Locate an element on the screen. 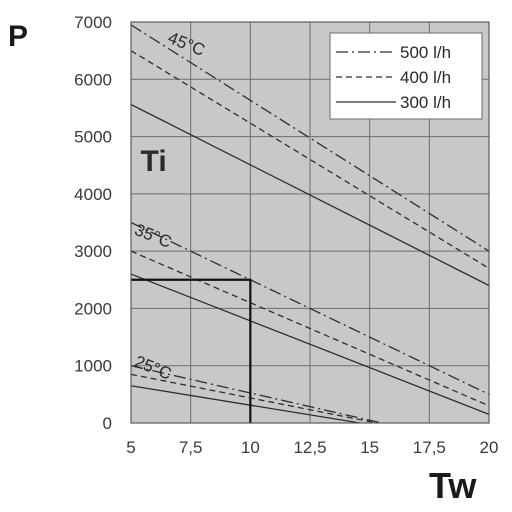 Image resolution: width=512 pixels, height=512 pixels. ti-label: Ti is located at coordinates (154, 161).